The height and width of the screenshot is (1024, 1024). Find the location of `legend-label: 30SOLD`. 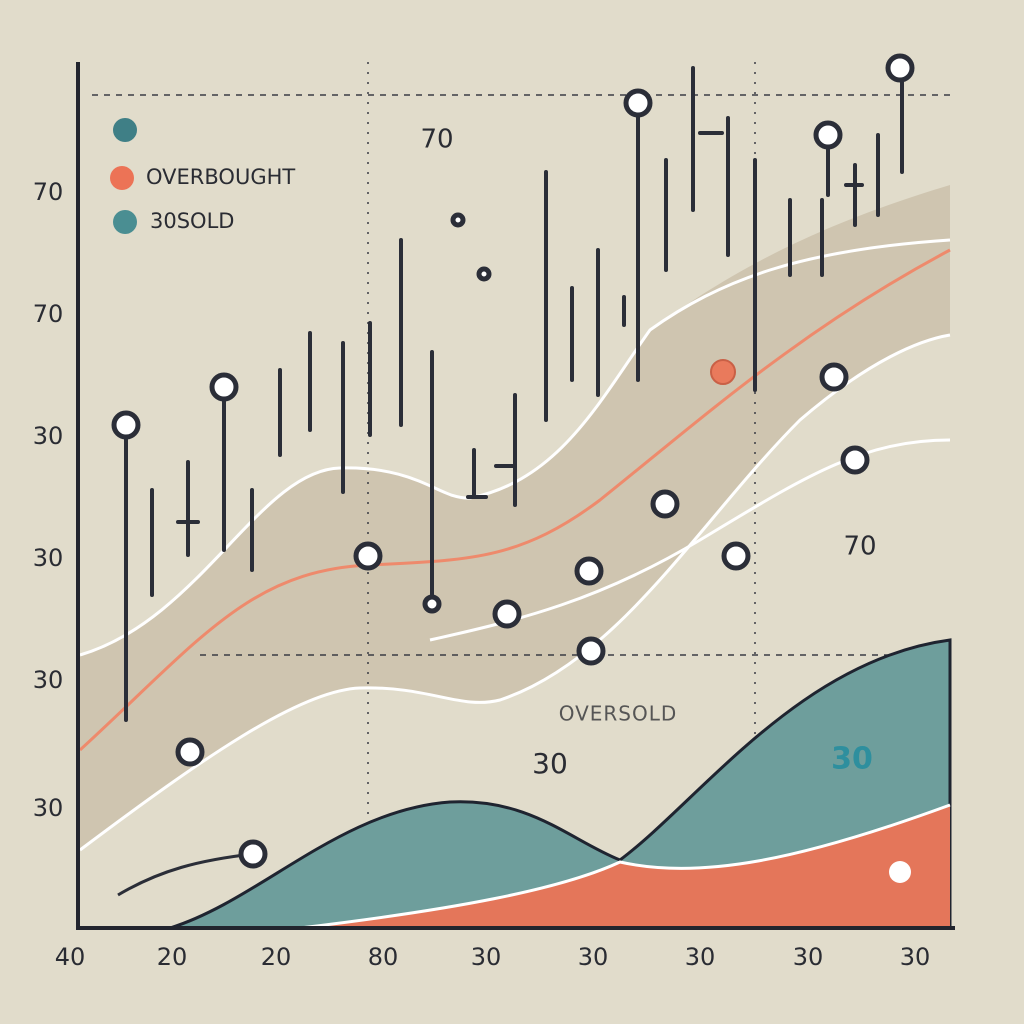

legend-label: 30SOLD is located at coordinates (192, 221).